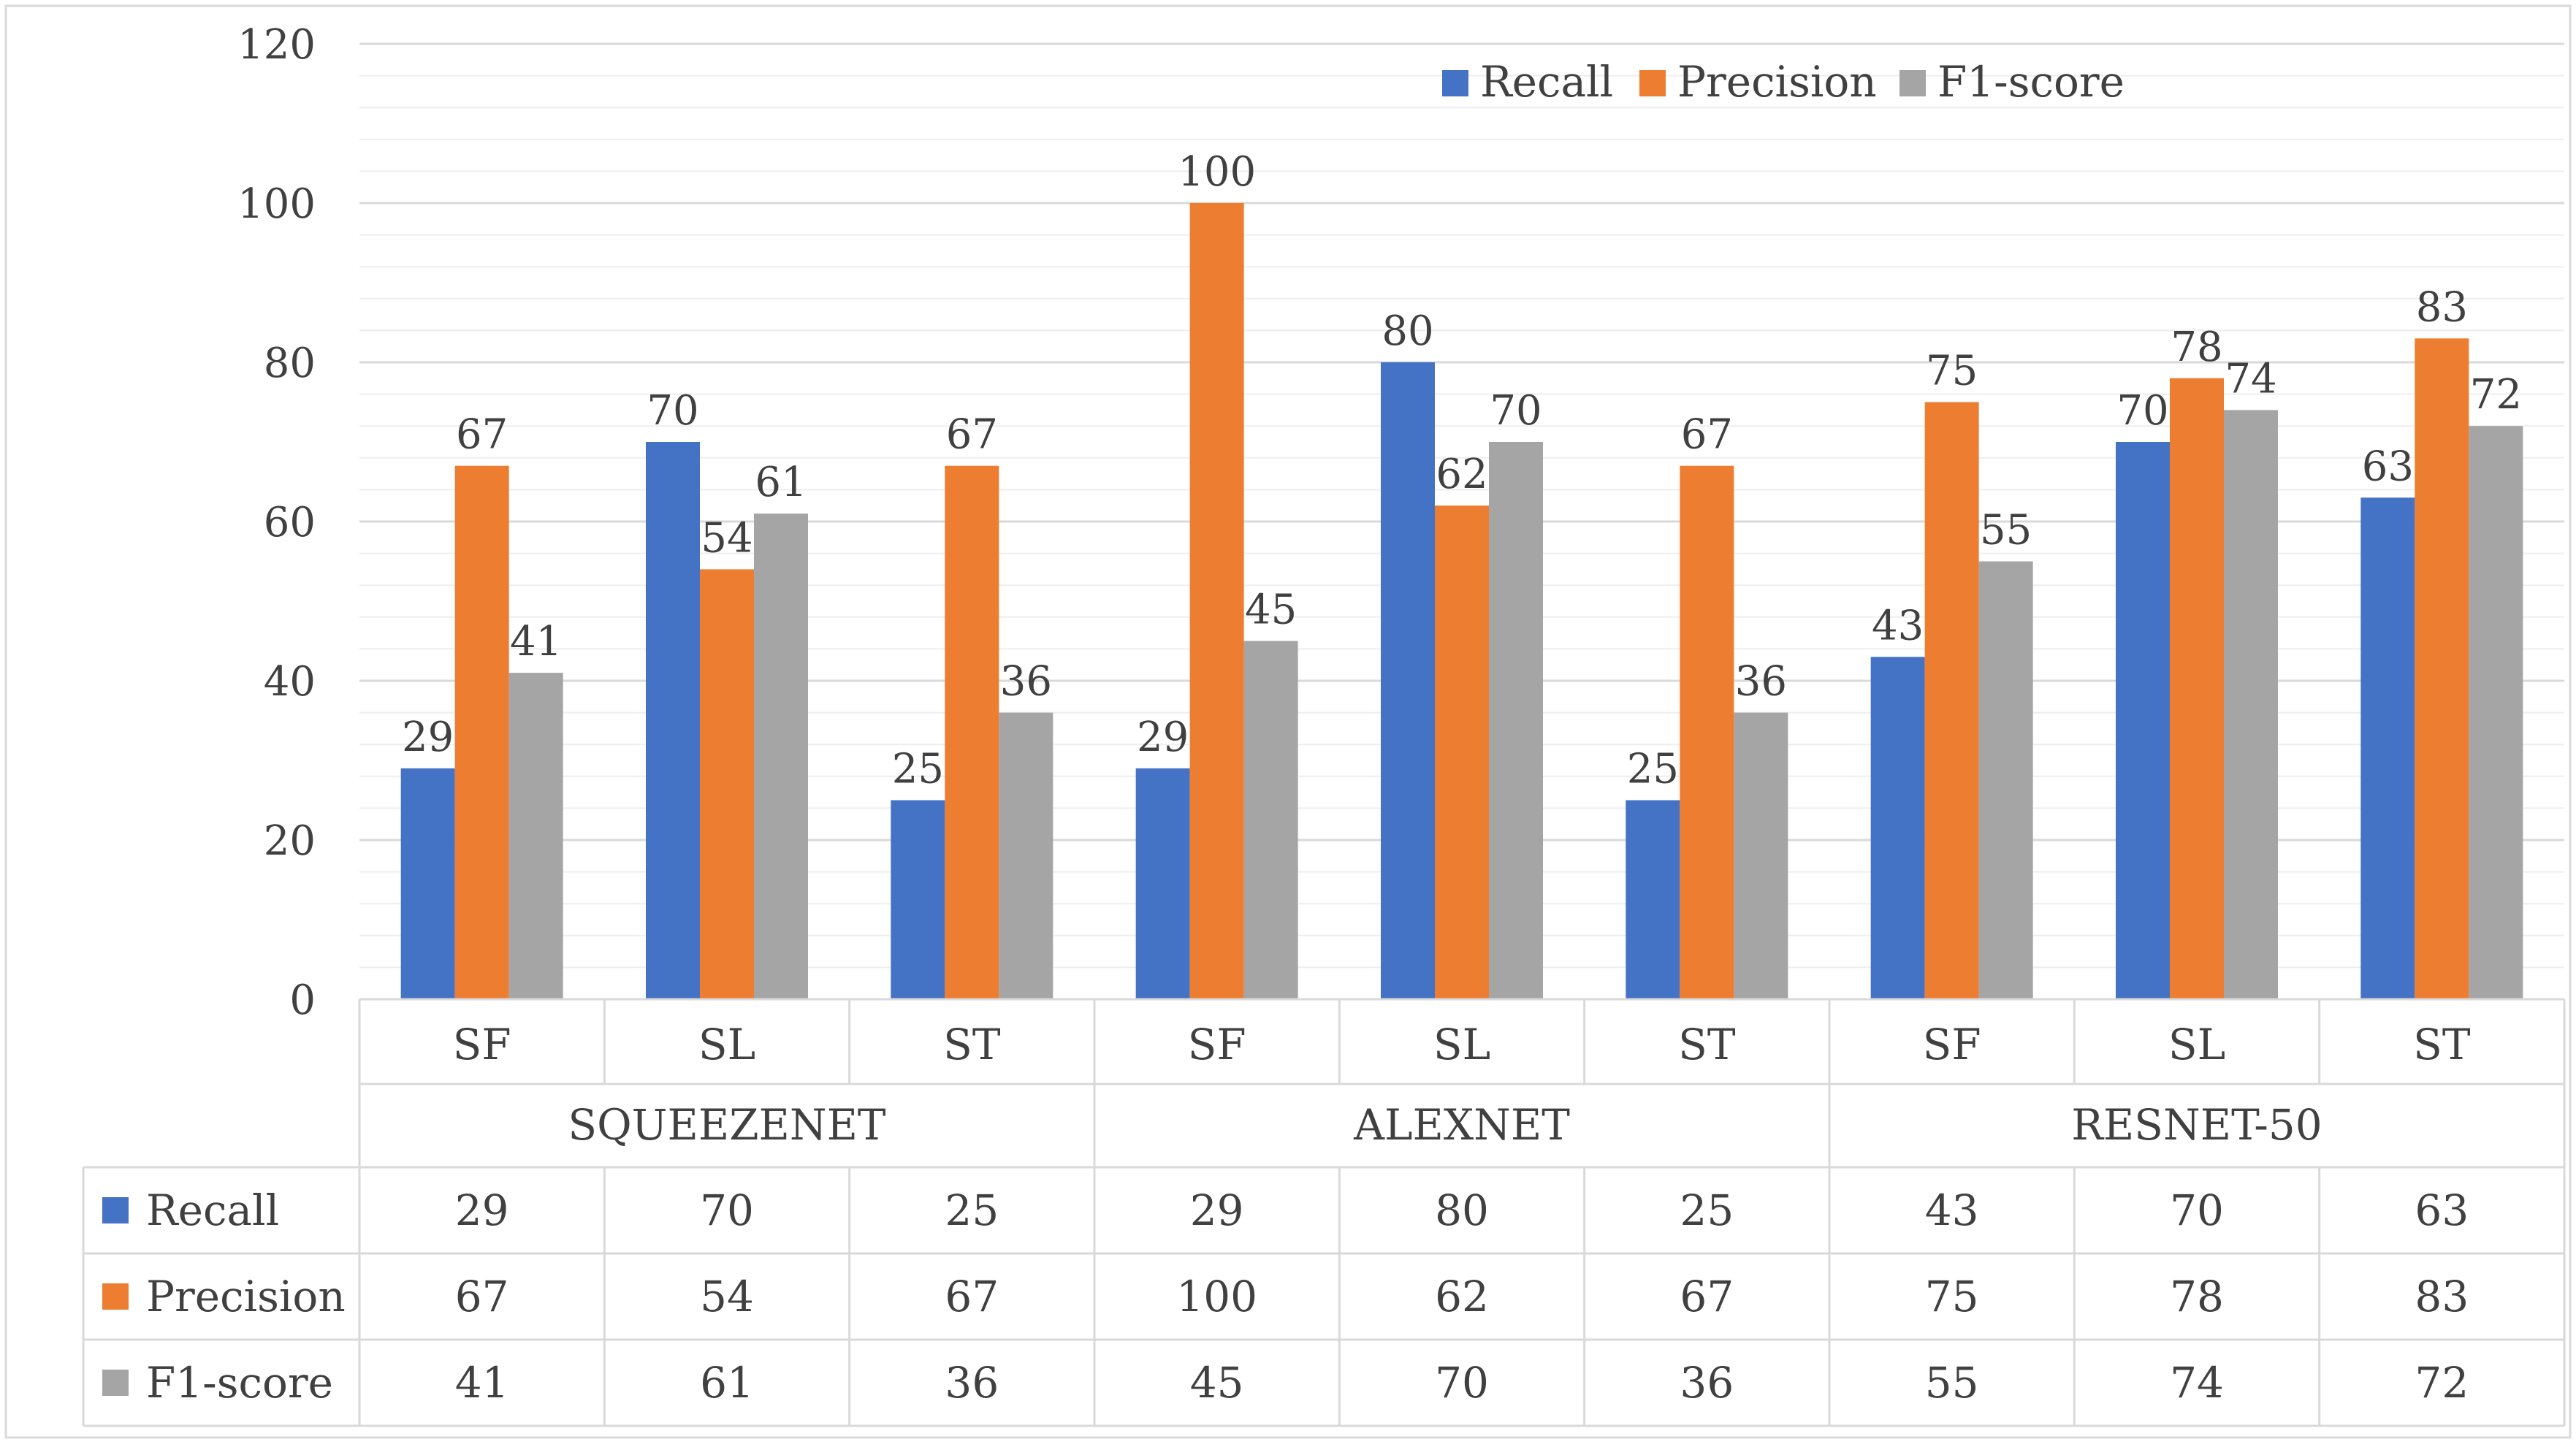  Describe the element at coordinates (1216, 1296) in the screenshot. I see `table-cell-value: 100` at that location.